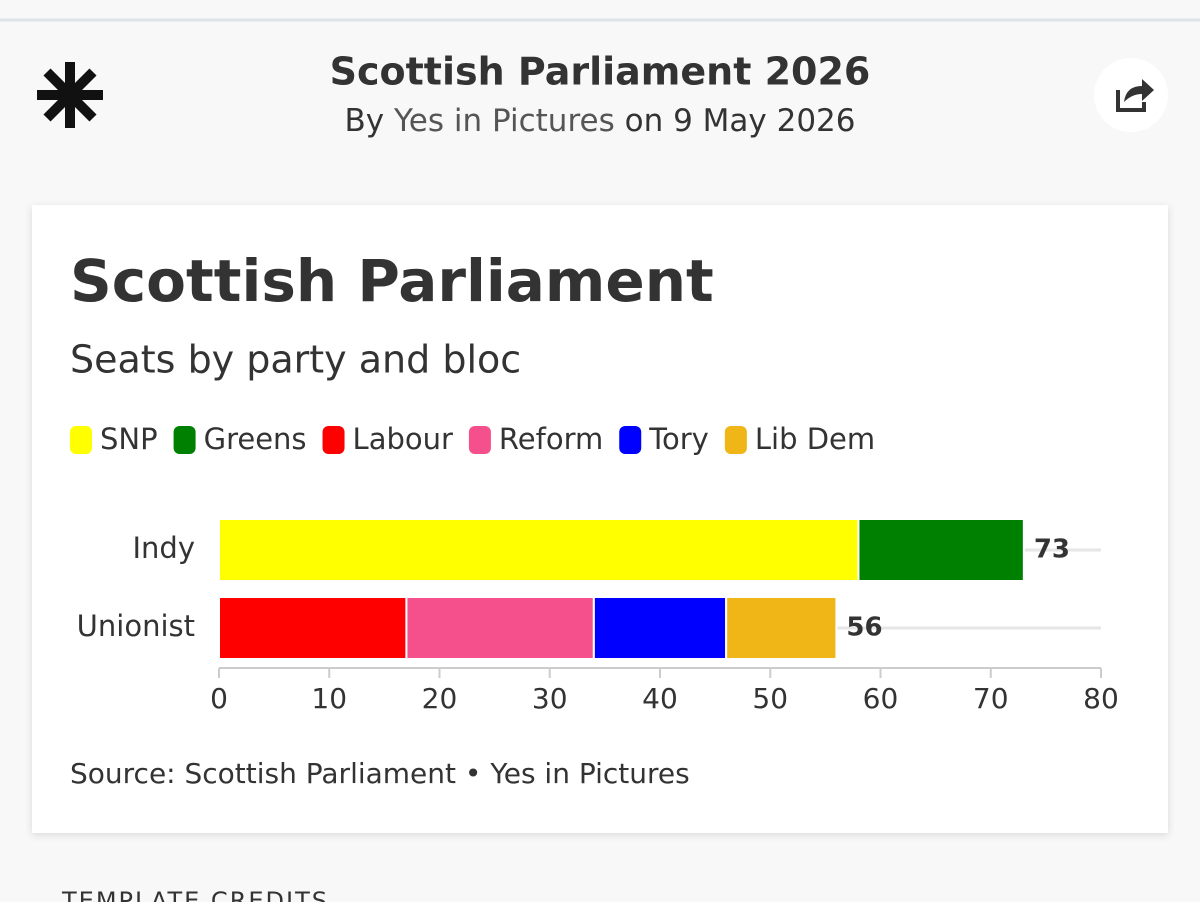 The height and width of the screenshot is (902, 1200). What do you see at coordinates (815, 439) in the screenshot?
I see `legend-label: Lib Dem` at bounding box center [815, 439].